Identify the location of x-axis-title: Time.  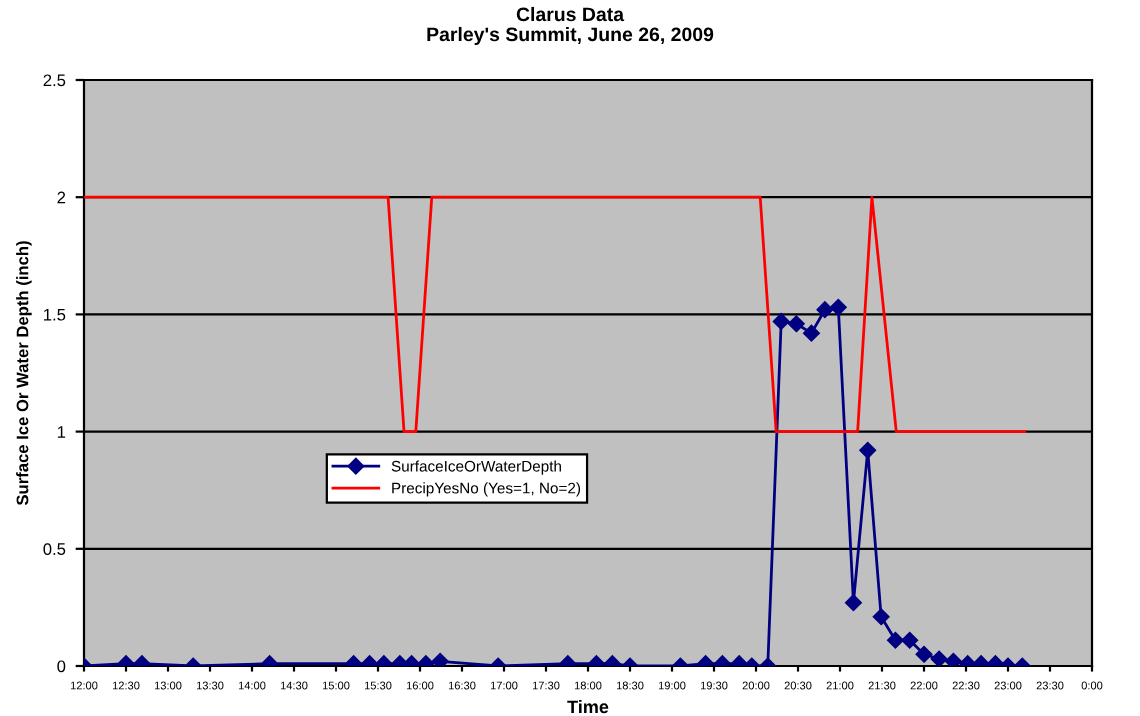
(588, 706).